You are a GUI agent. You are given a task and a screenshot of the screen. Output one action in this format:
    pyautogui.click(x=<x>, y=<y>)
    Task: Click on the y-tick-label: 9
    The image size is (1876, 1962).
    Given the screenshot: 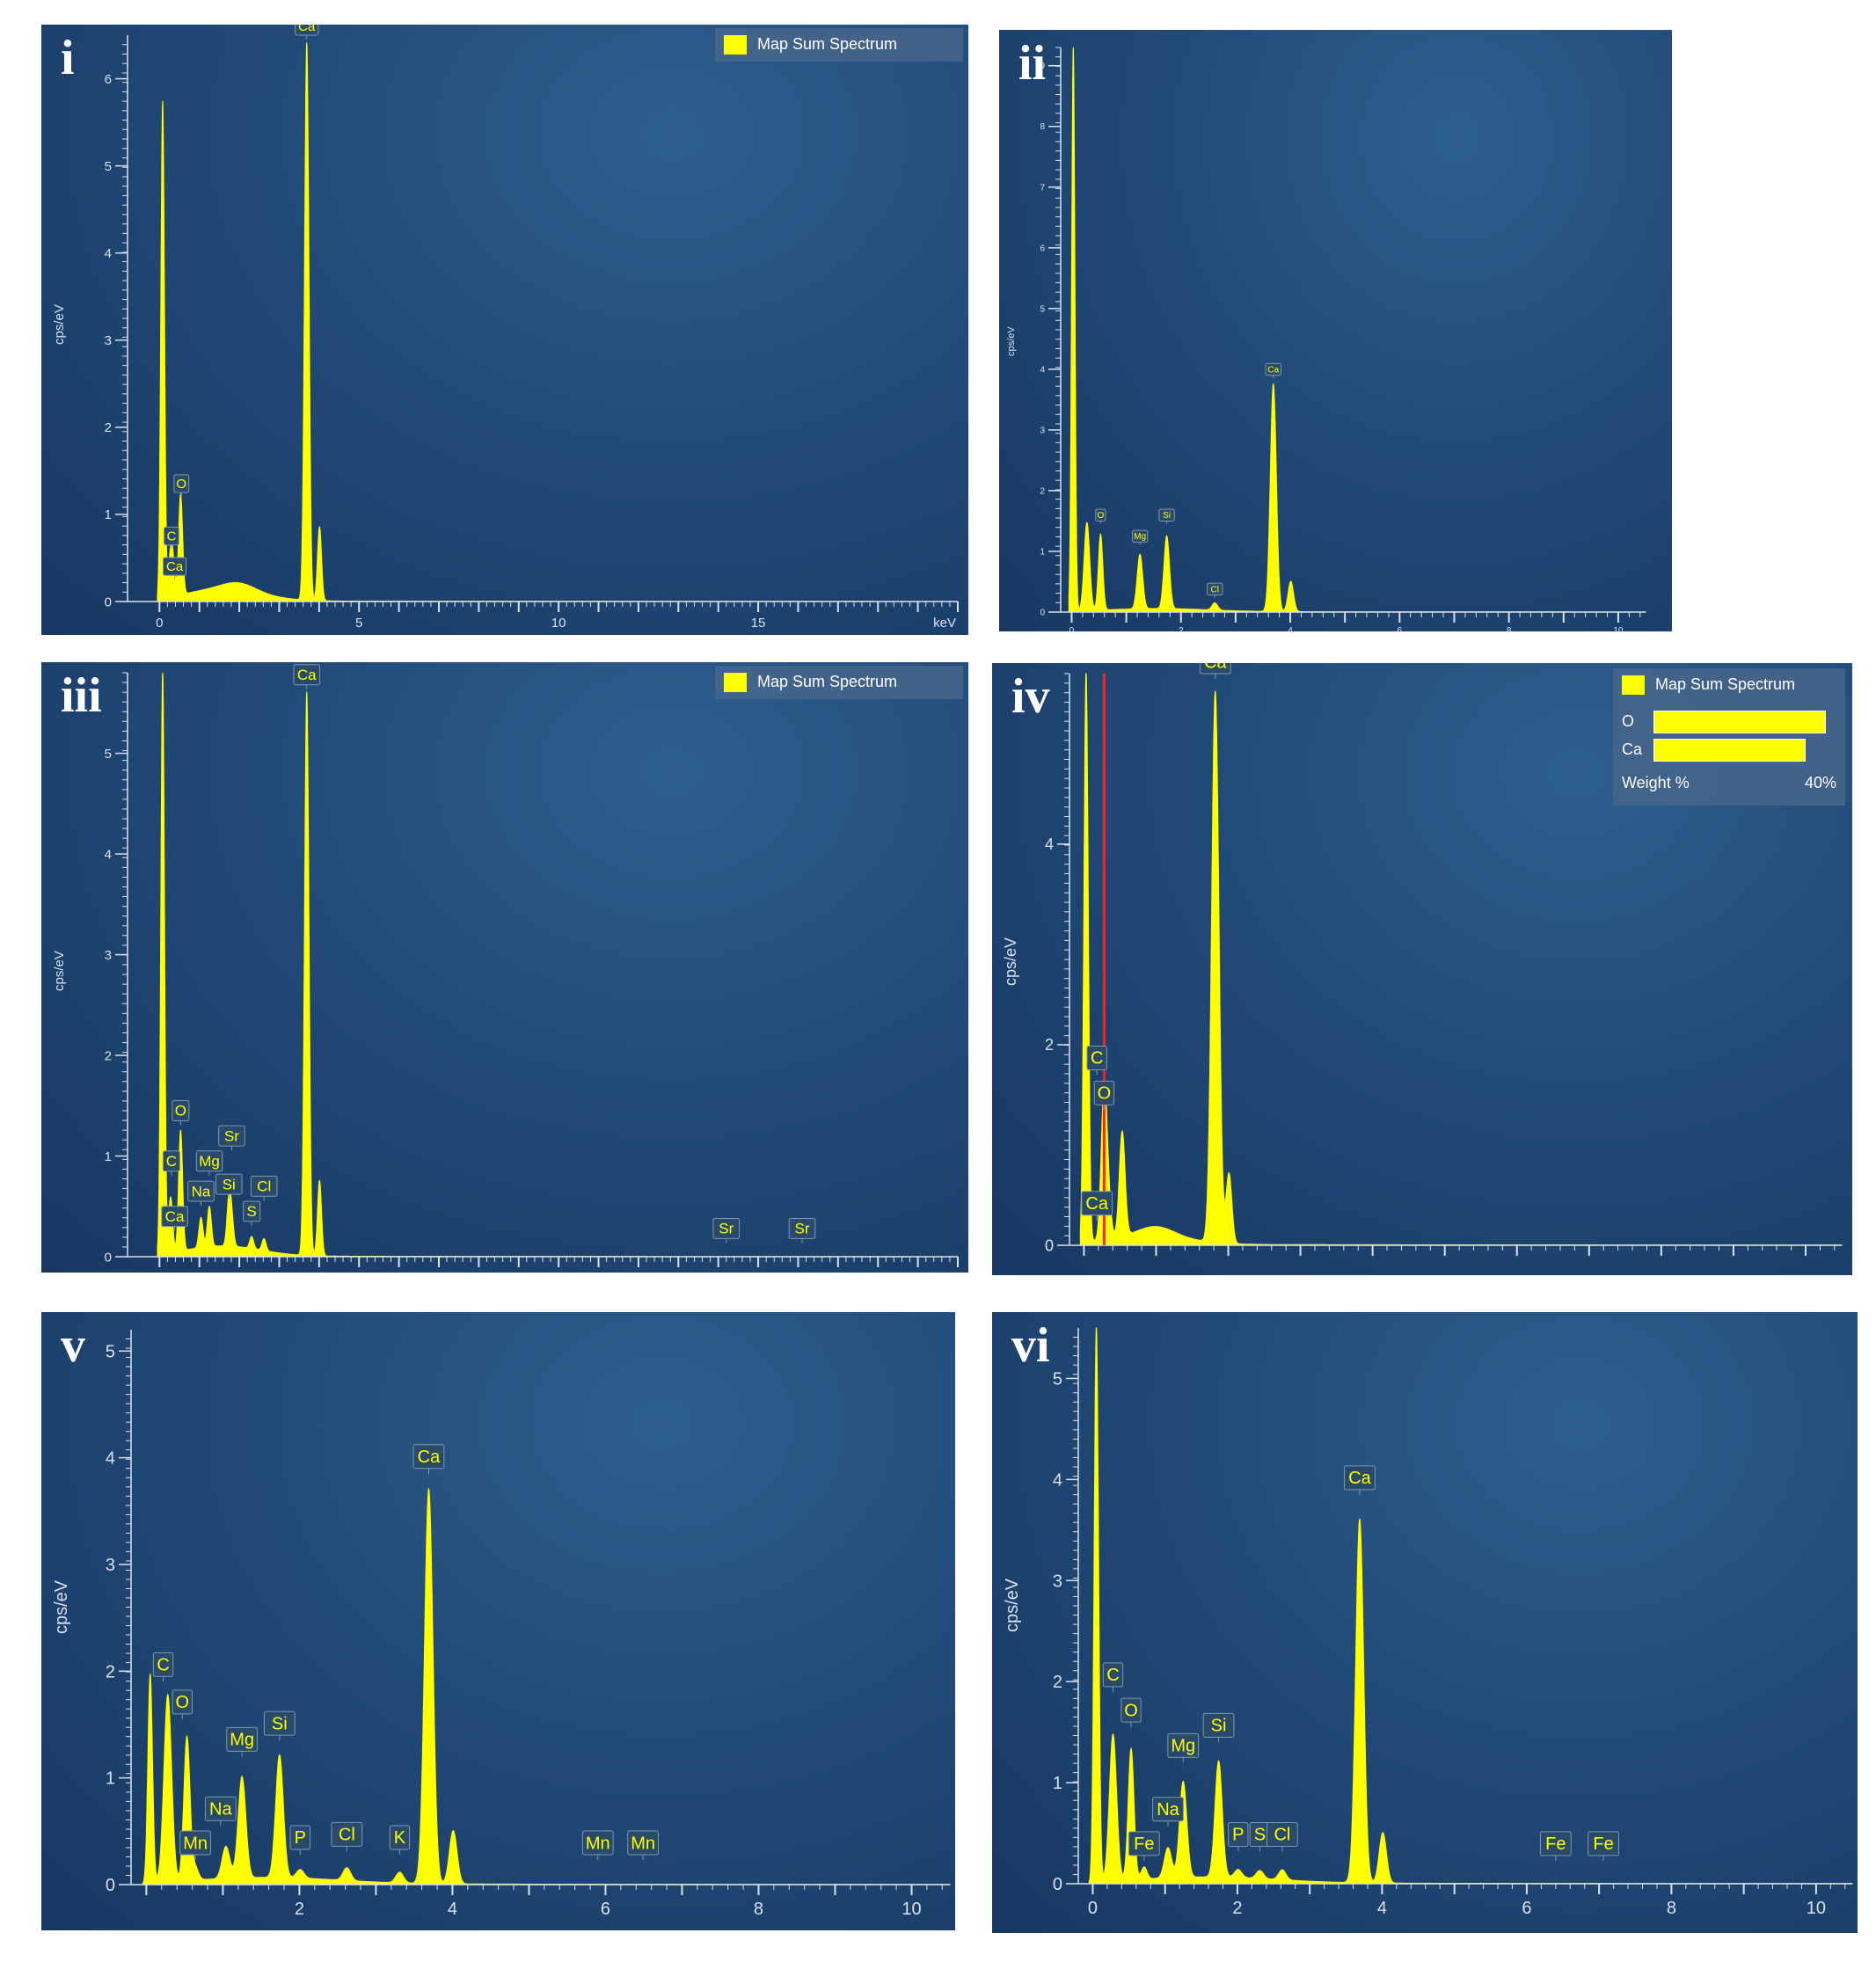 What is the action you would take?
    pyautogui.click(x=1042, y=66)
    